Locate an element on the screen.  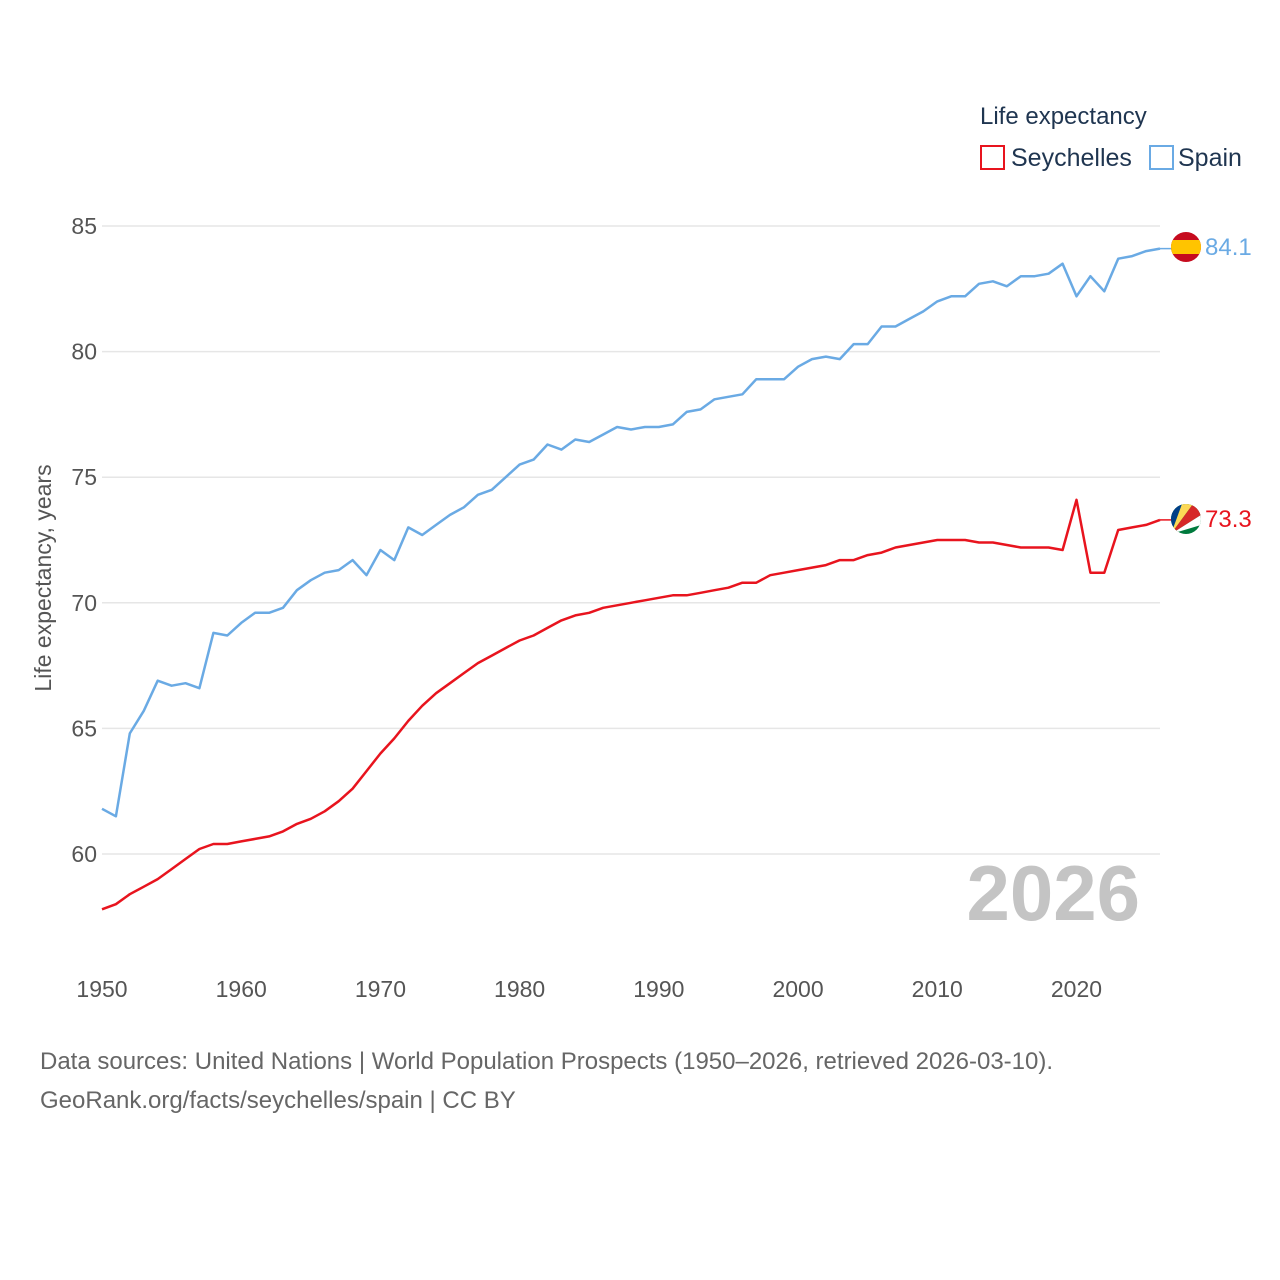
x-tick-label: 1960 is located at coordinates (241, 989).